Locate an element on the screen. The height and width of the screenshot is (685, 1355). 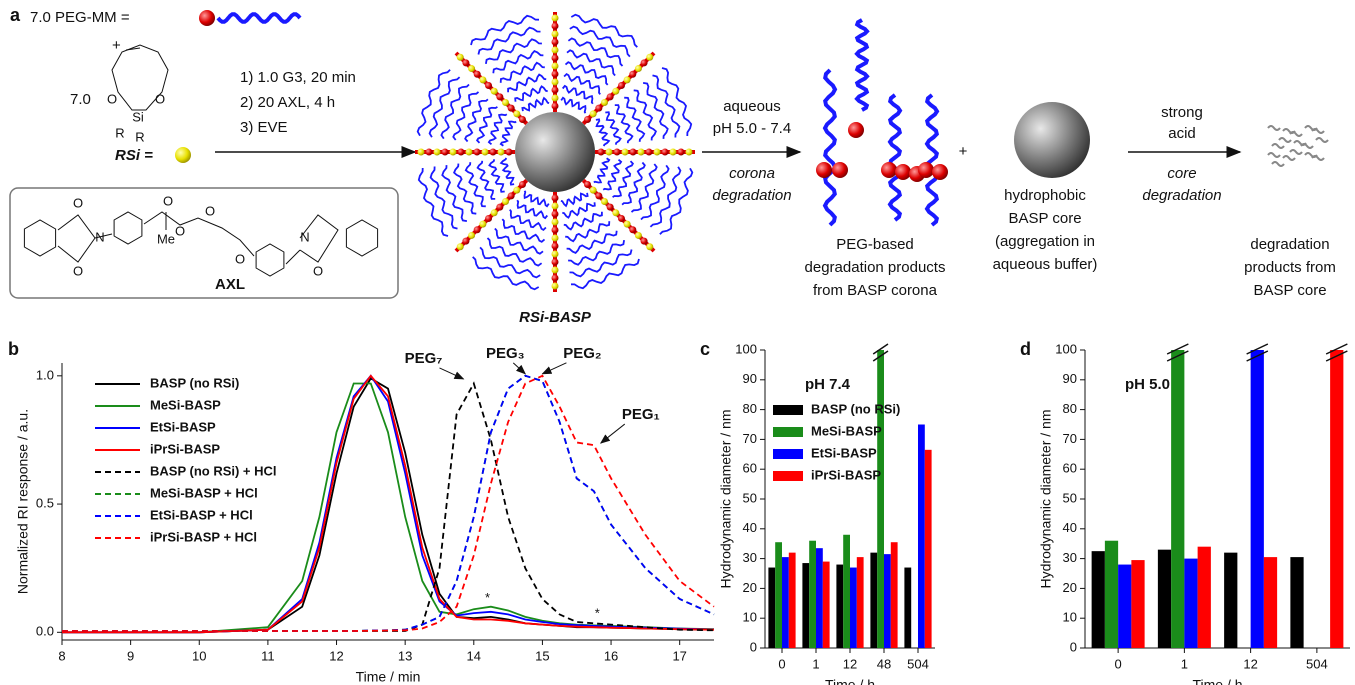
x-tick-label: 10 is located at coordinates (199, 655).